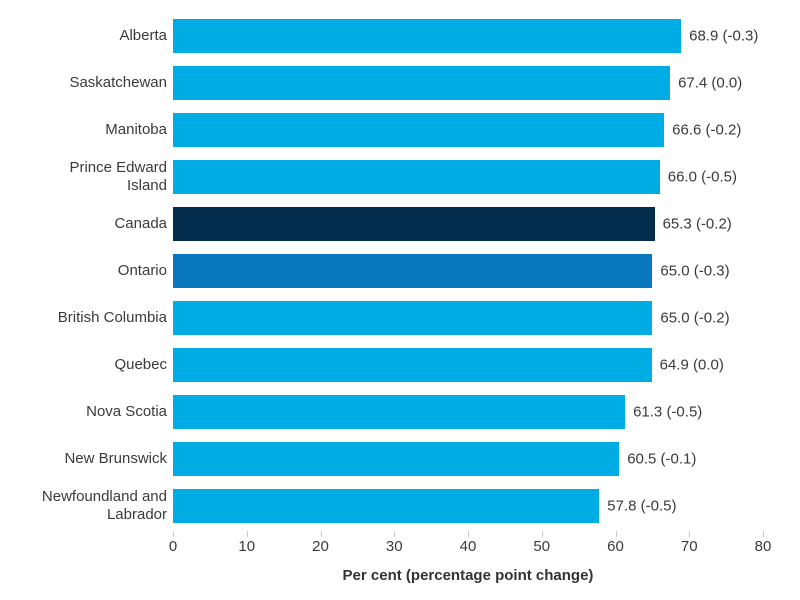  Describe the element at coordinates (542, 546) in the screenshot. I see `x-axis-tick-label: 50` at that location.